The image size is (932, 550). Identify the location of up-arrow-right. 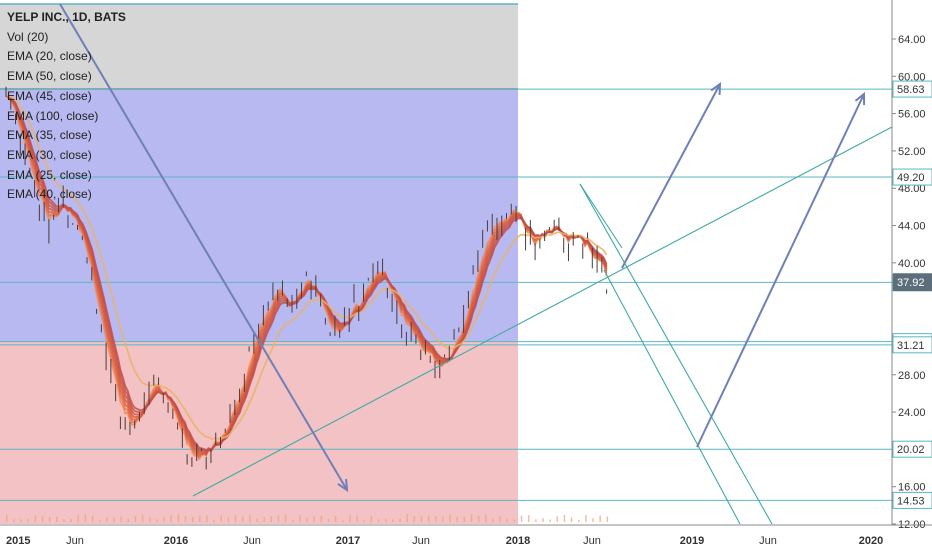
(781, 269).